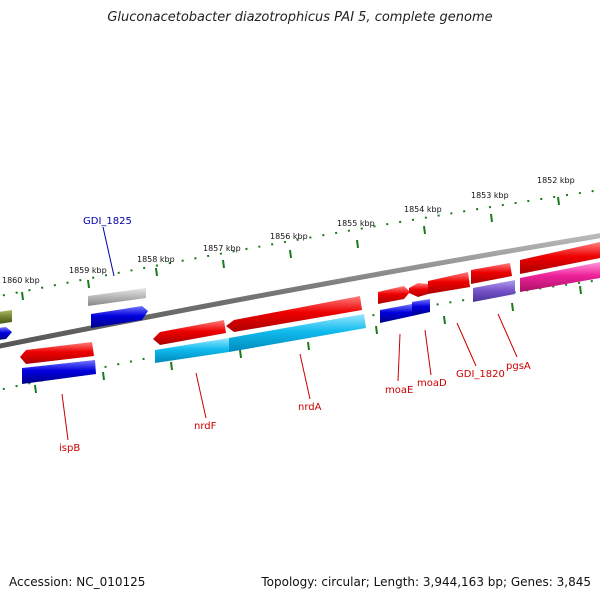 The width and height of the screenshot is (600, 600). I want to click on gene-gdi1825-grey, so click(117, 297).